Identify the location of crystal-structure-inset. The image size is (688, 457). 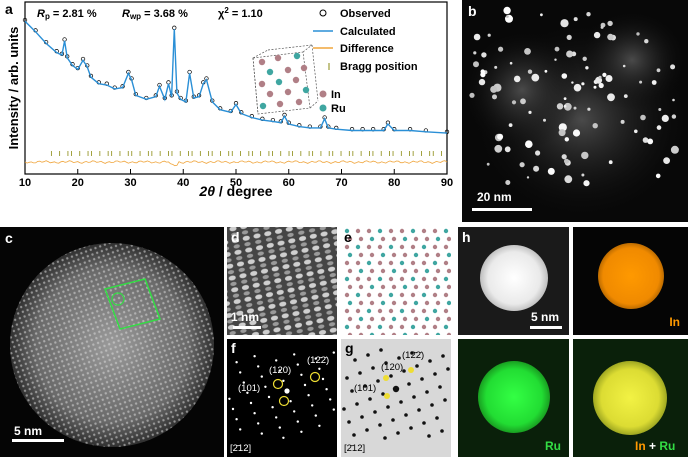
(285, 79).